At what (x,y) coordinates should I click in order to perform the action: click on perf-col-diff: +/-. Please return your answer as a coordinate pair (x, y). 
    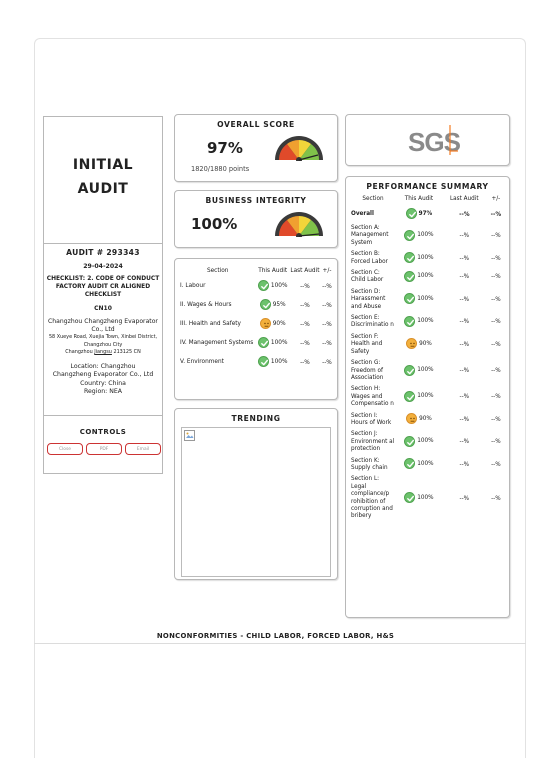
    Looking at the image, I should click on (496, 199).